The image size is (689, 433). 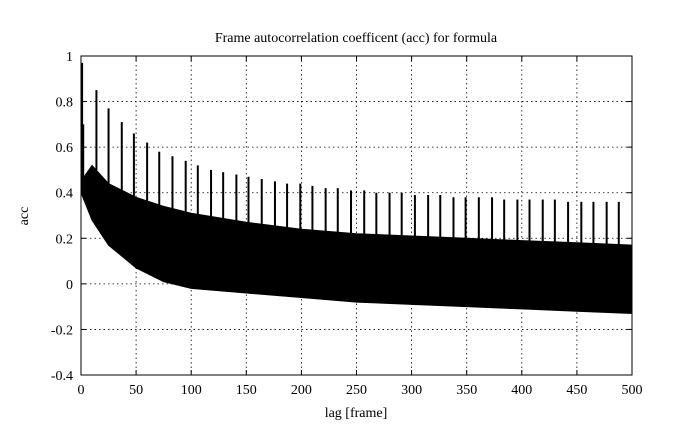 I want to click on x-tick-label: 250, so click(x=356, y=390).